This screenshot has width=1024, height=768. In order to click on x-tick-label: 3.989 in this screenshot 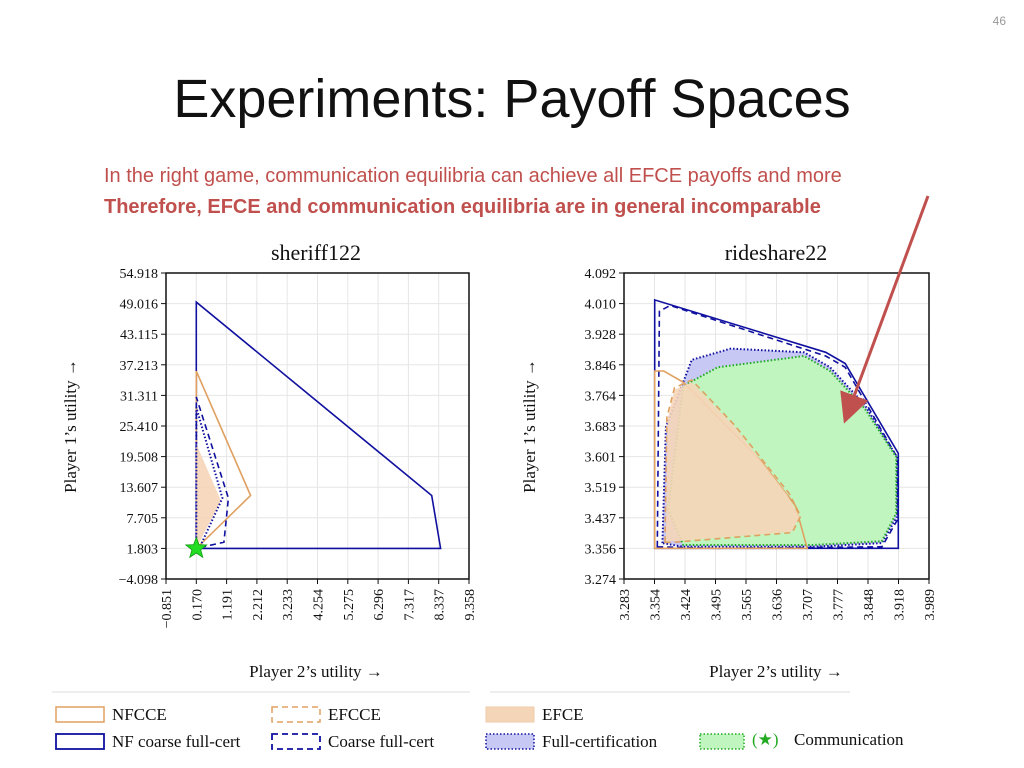, I will do `click(930, 605)`.